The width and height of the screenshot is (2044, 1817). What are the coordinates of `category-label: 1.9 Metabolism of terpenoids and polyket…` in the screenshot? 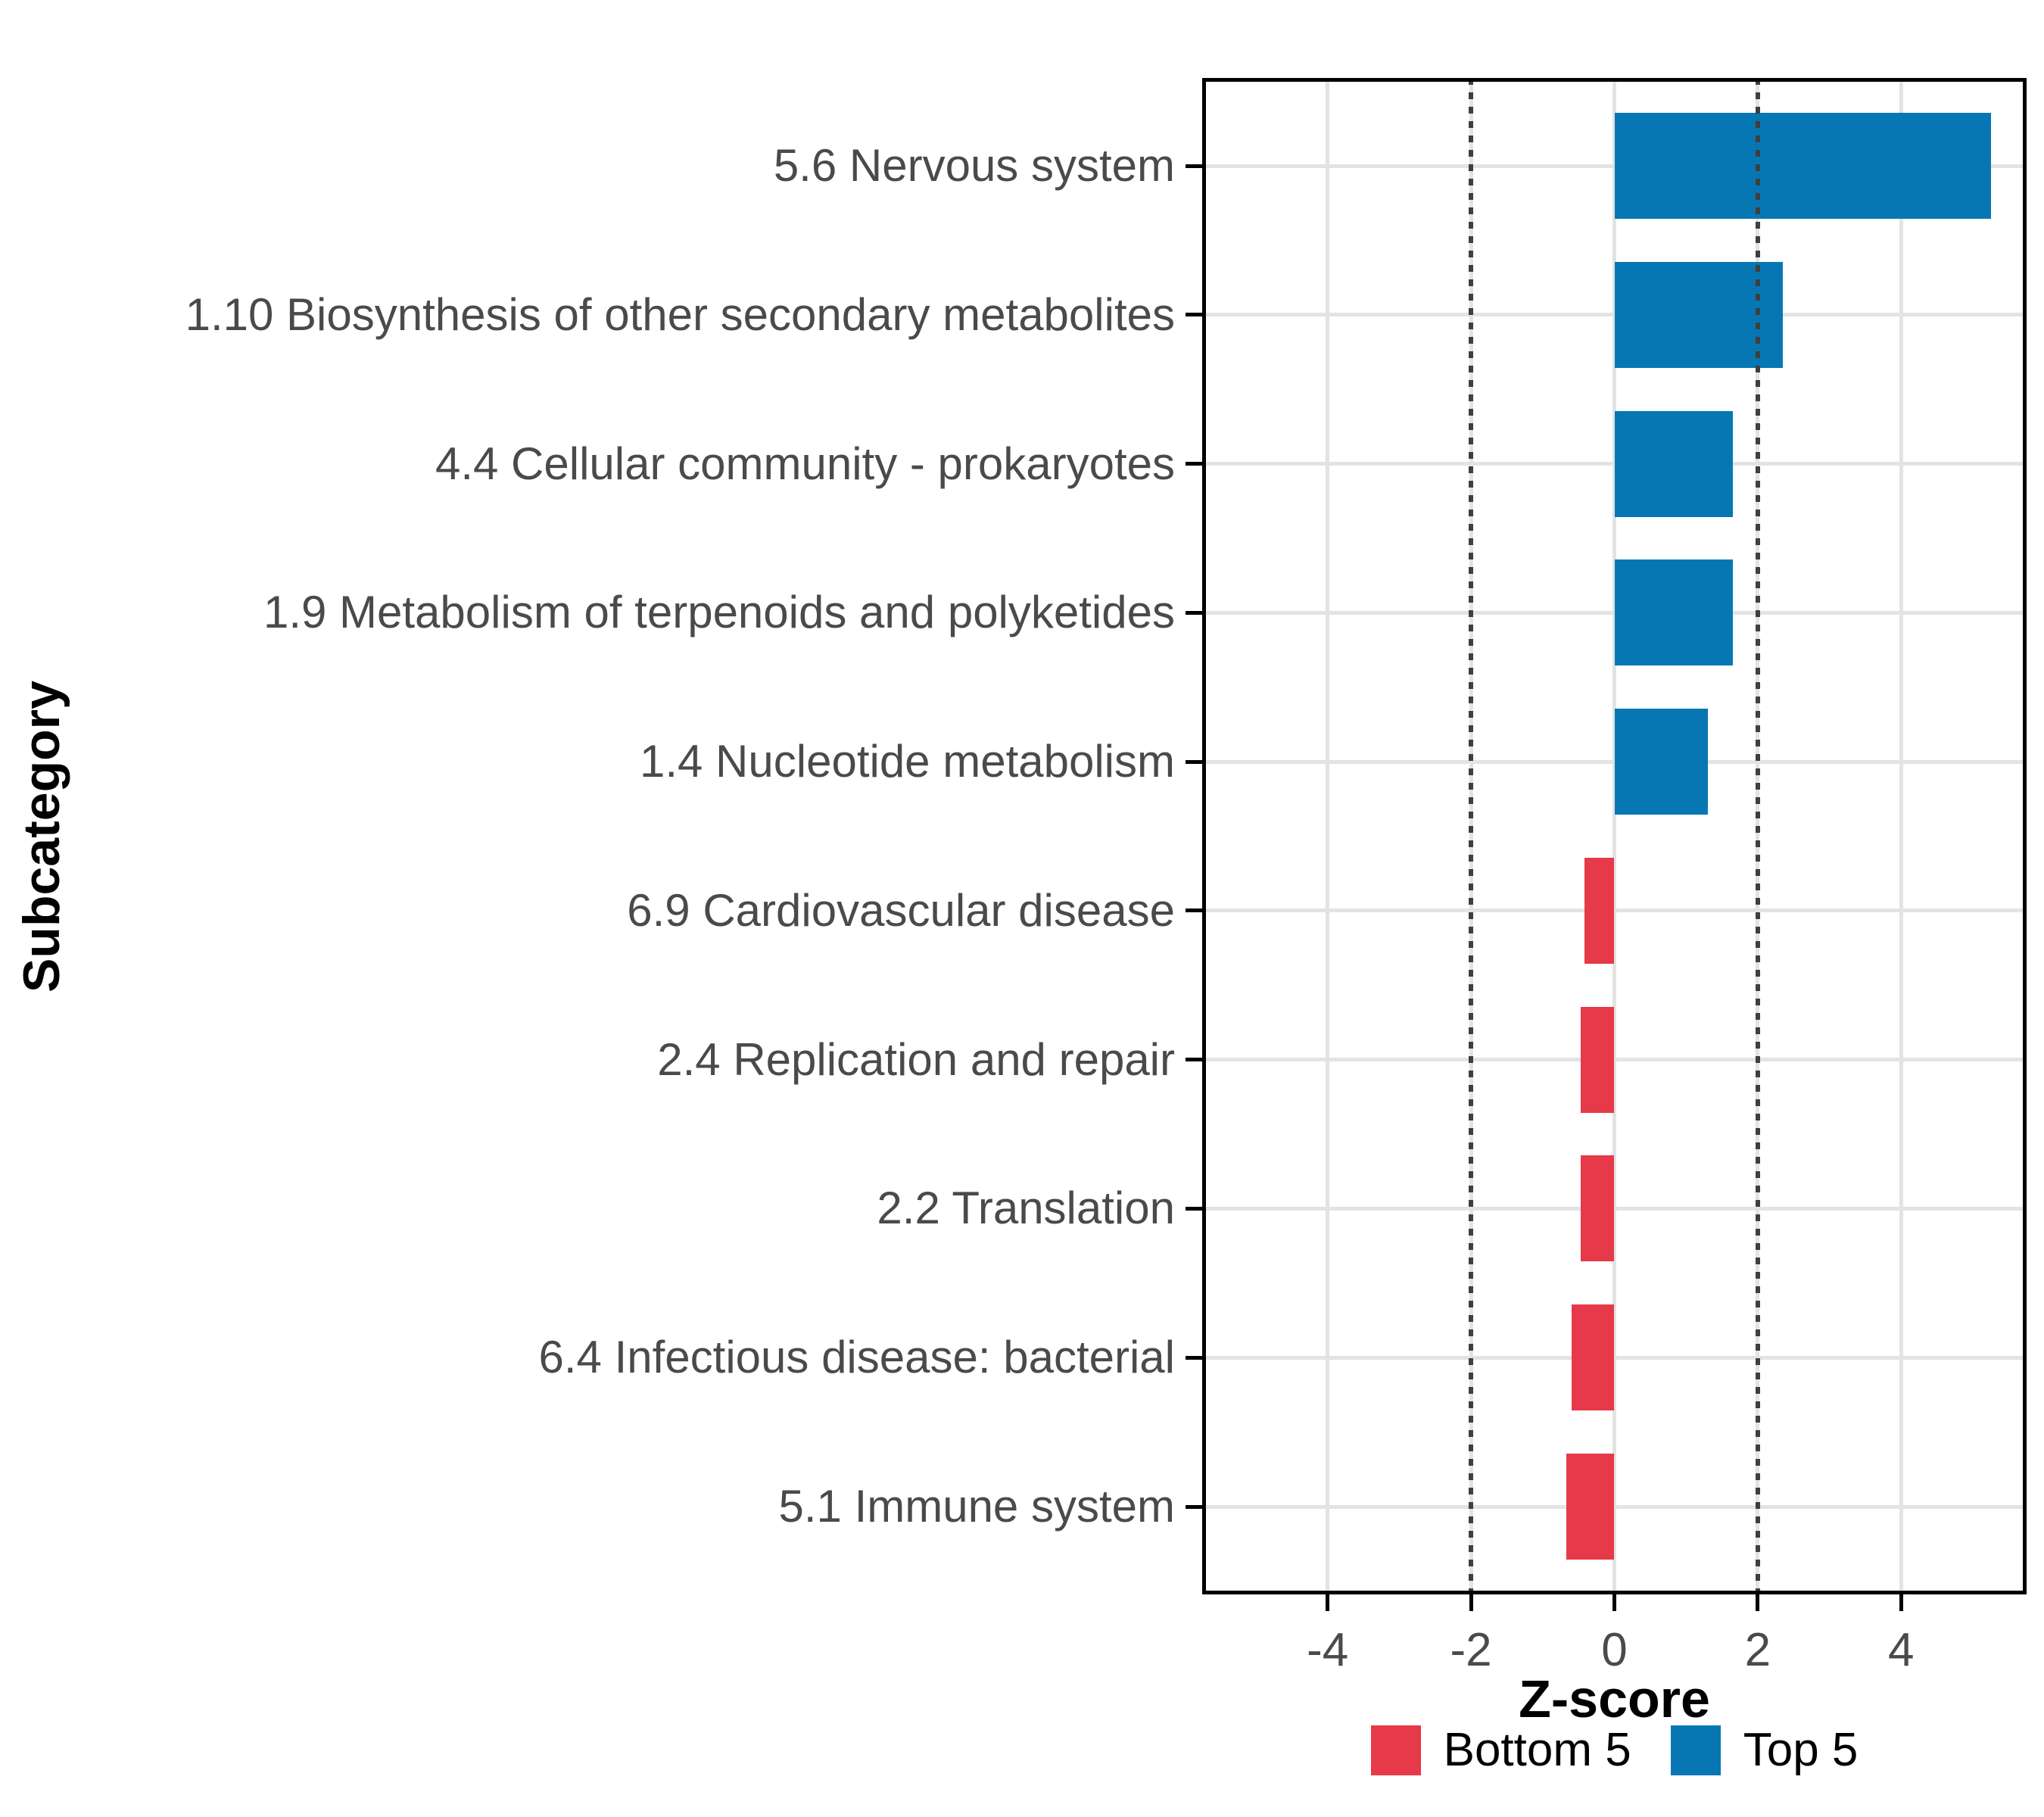 It's located at (719, 612).